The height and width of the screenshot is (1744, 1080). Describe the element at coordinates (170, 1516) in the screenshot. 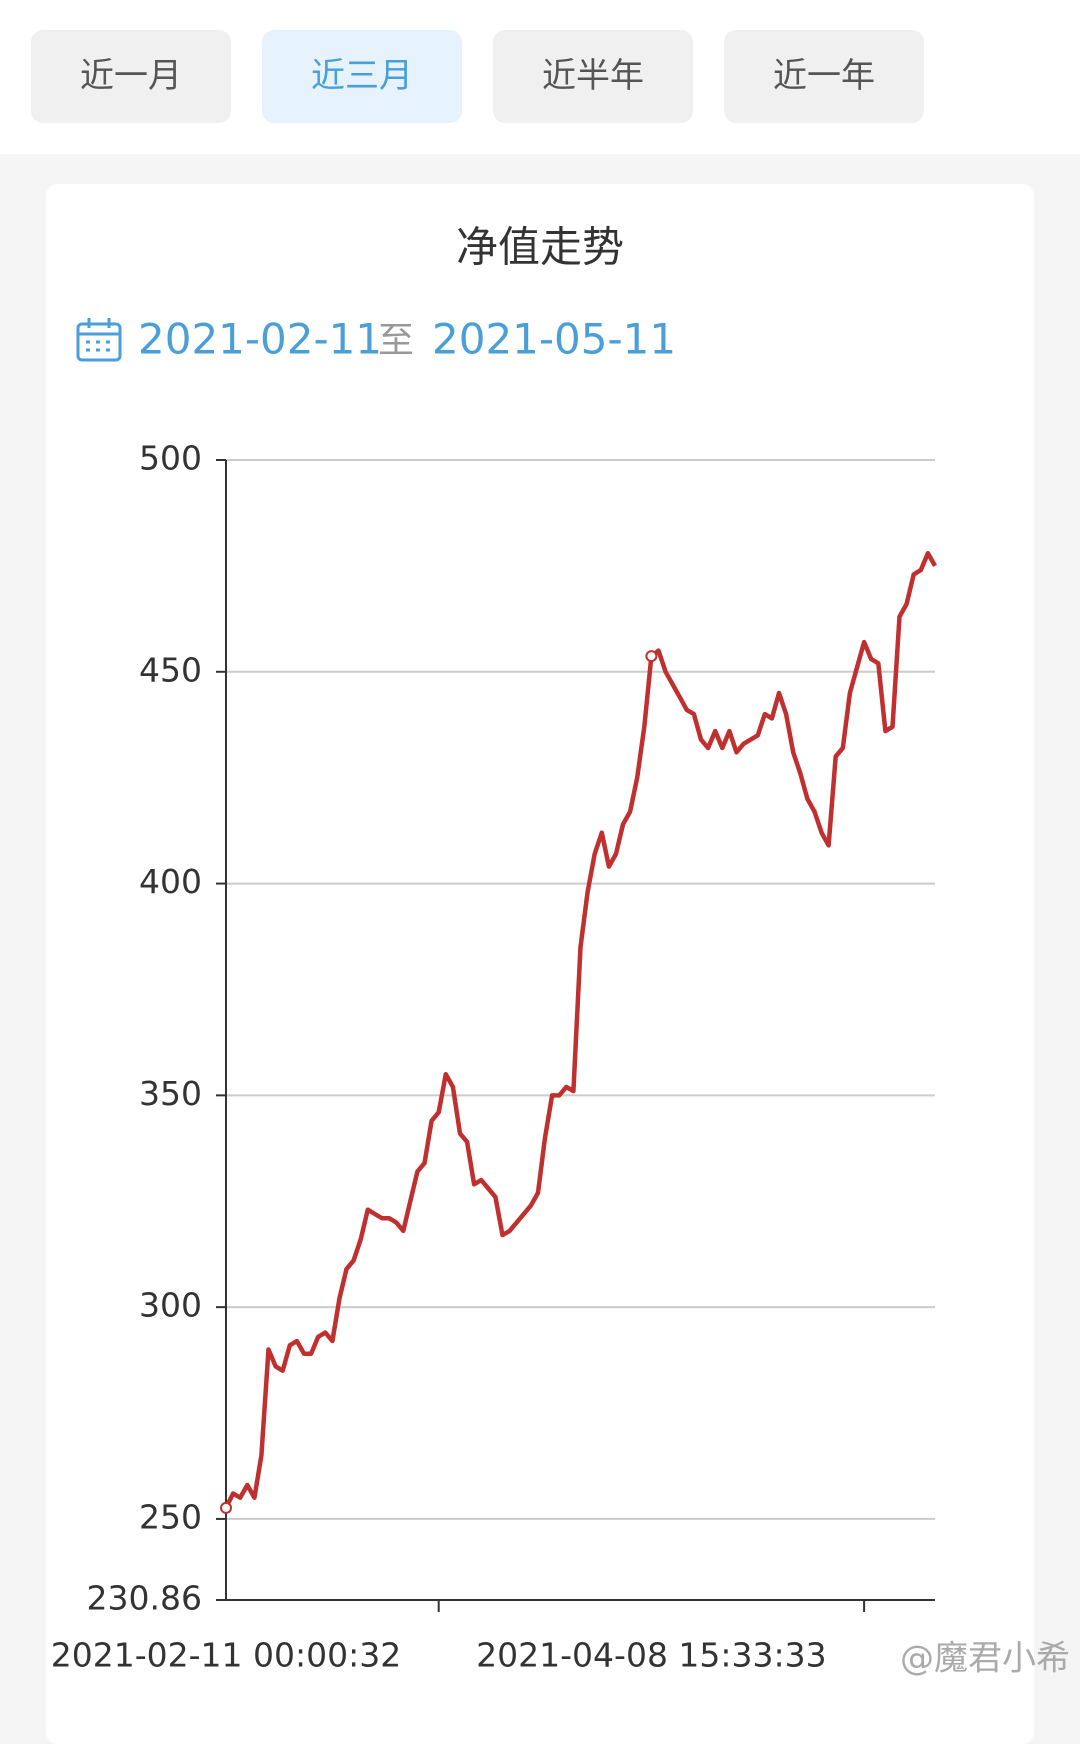

I see `y-tick-label: 250` at that location.